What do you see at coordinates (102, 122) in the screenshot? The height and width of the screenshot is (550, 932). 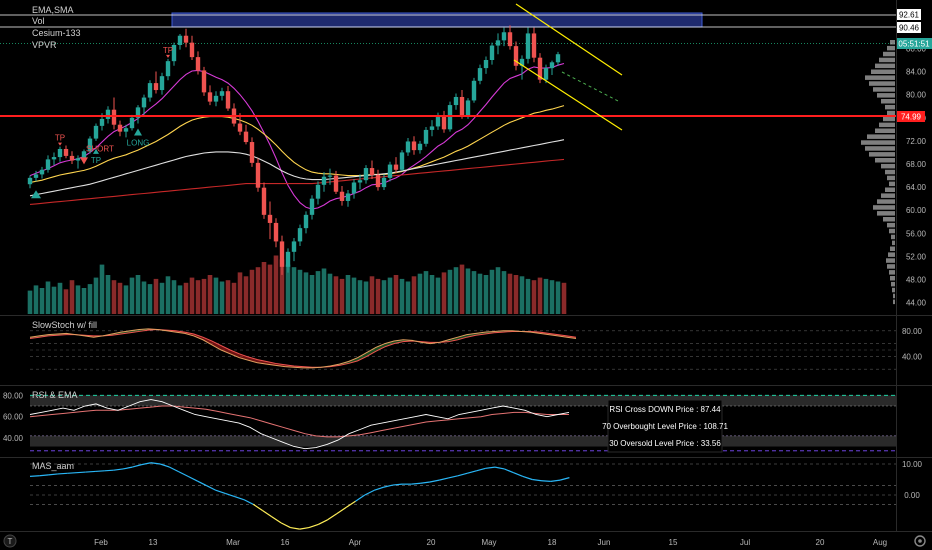 I see `signal-markers: TP SHORT TP LONG TP` at bounding box center [102, 122].